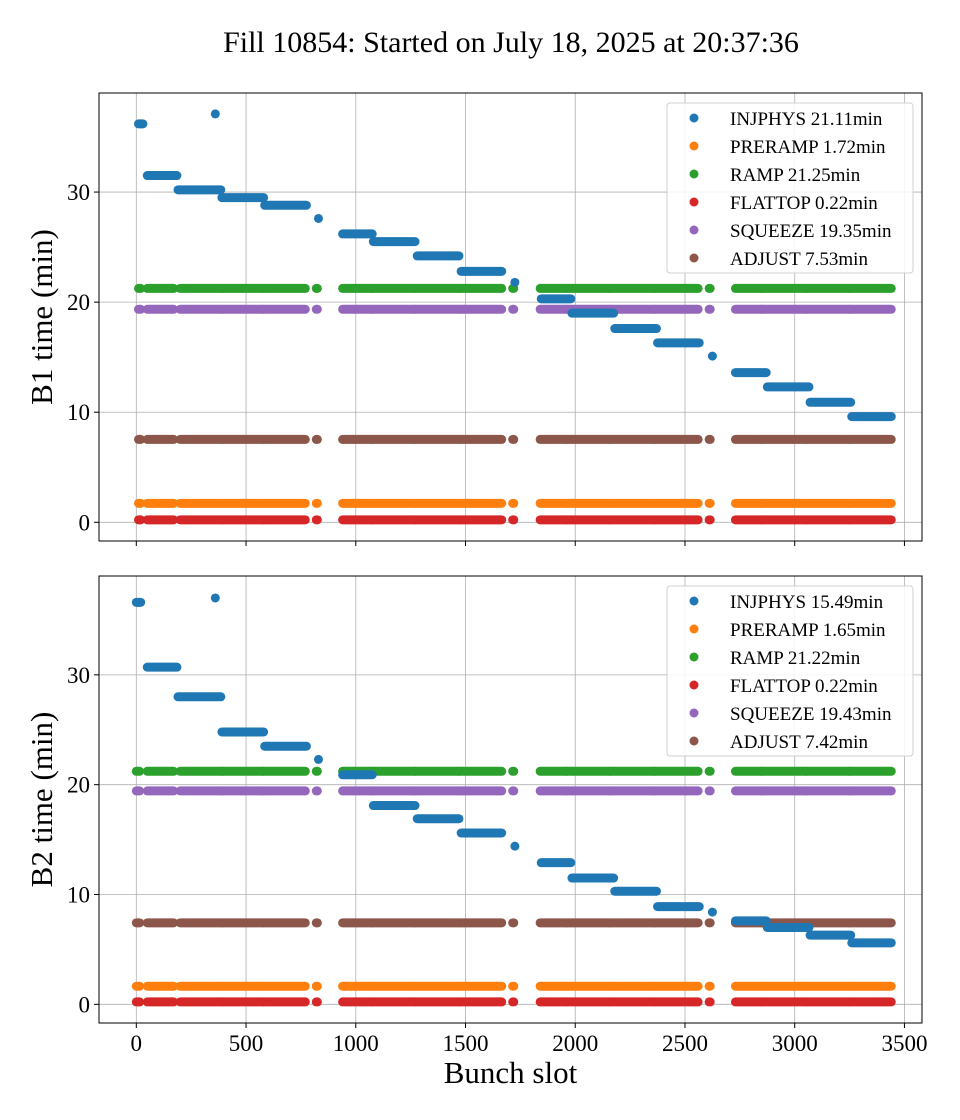  What do you see at coordinates (466, 1043) in the screenshot?
I see `b2-x-tick-label: 1500` at bounding box center [466, 1043].